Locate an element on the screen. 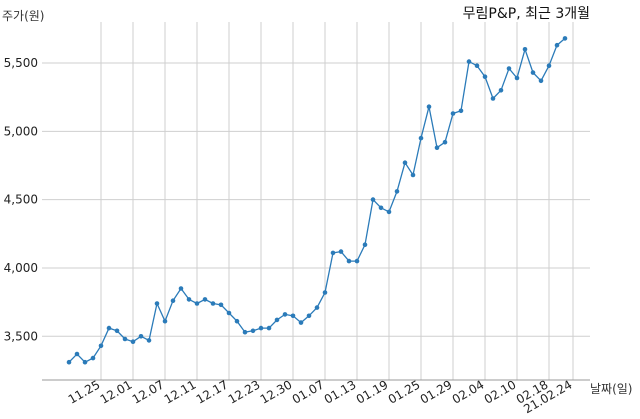  x-tick-label: 02.04 is located at coordinates (468, 391).